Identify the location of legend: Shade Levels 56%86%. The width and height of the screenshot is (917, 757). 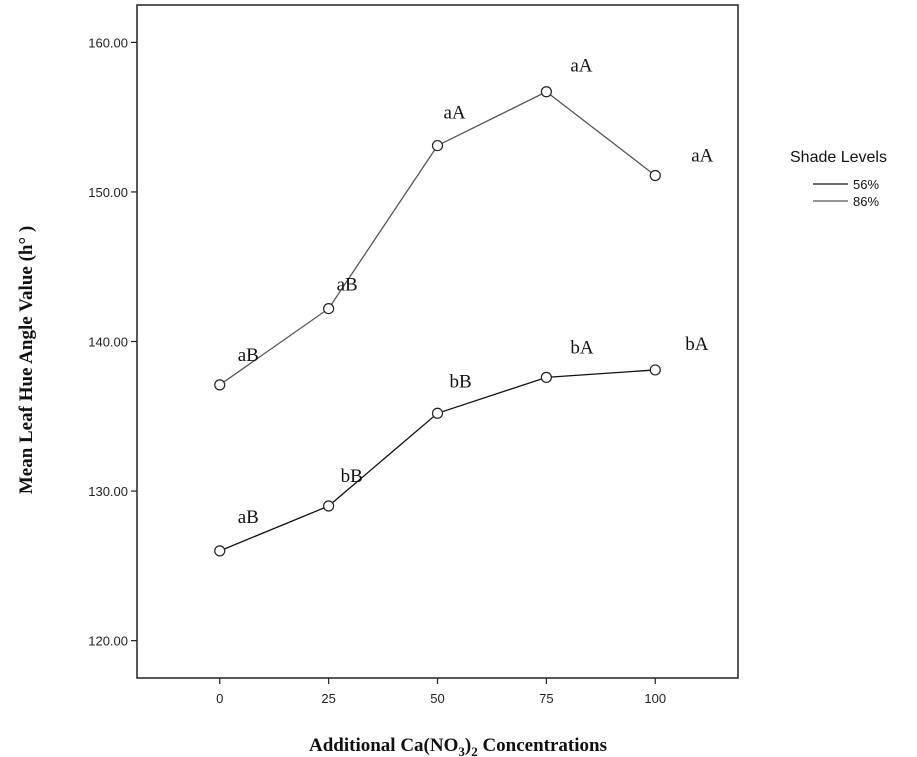
(838, 179).